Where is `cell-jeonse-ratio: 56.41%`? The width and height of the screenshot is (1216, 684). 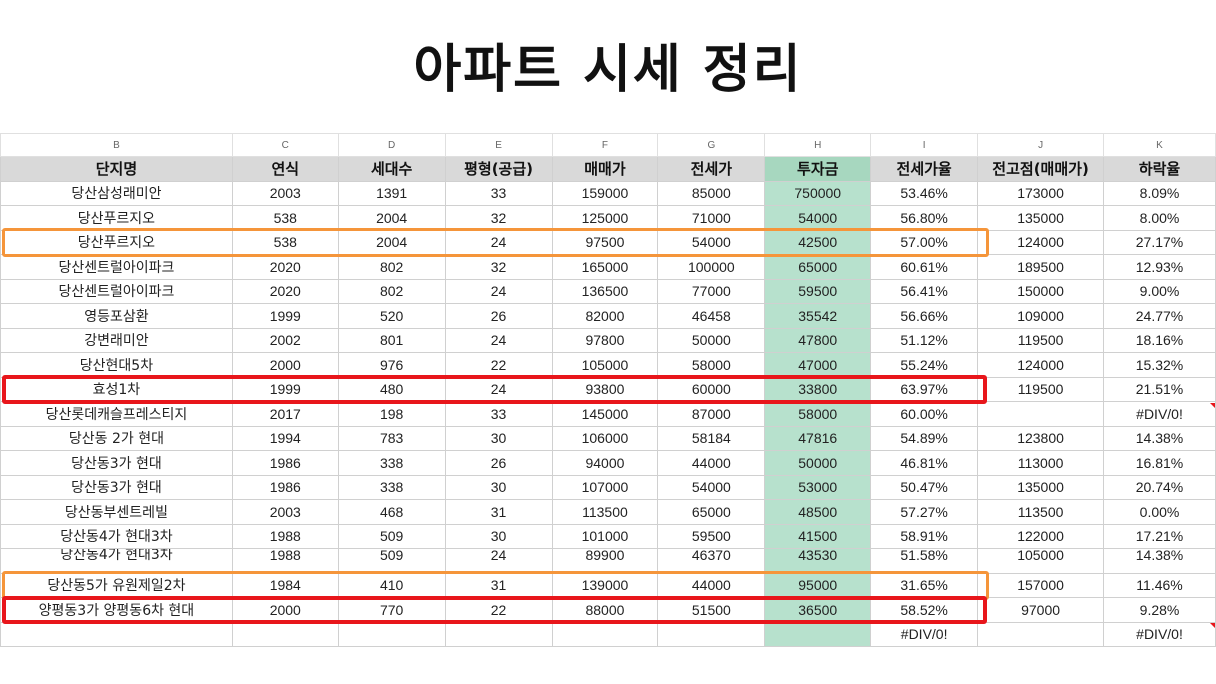
cell-jeonse-ratio: 56.41% is located at coordinates (924, 291).